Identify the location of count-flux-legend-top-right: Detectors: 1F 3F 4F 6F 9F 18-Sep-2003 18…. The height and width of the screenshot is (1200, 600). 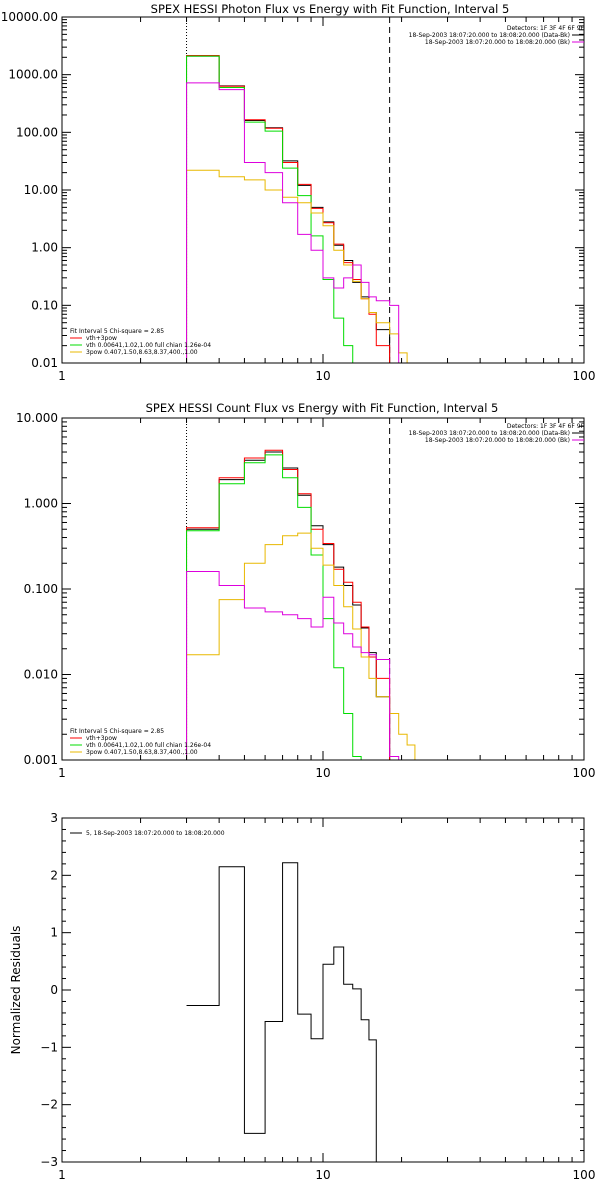
(497, 433).